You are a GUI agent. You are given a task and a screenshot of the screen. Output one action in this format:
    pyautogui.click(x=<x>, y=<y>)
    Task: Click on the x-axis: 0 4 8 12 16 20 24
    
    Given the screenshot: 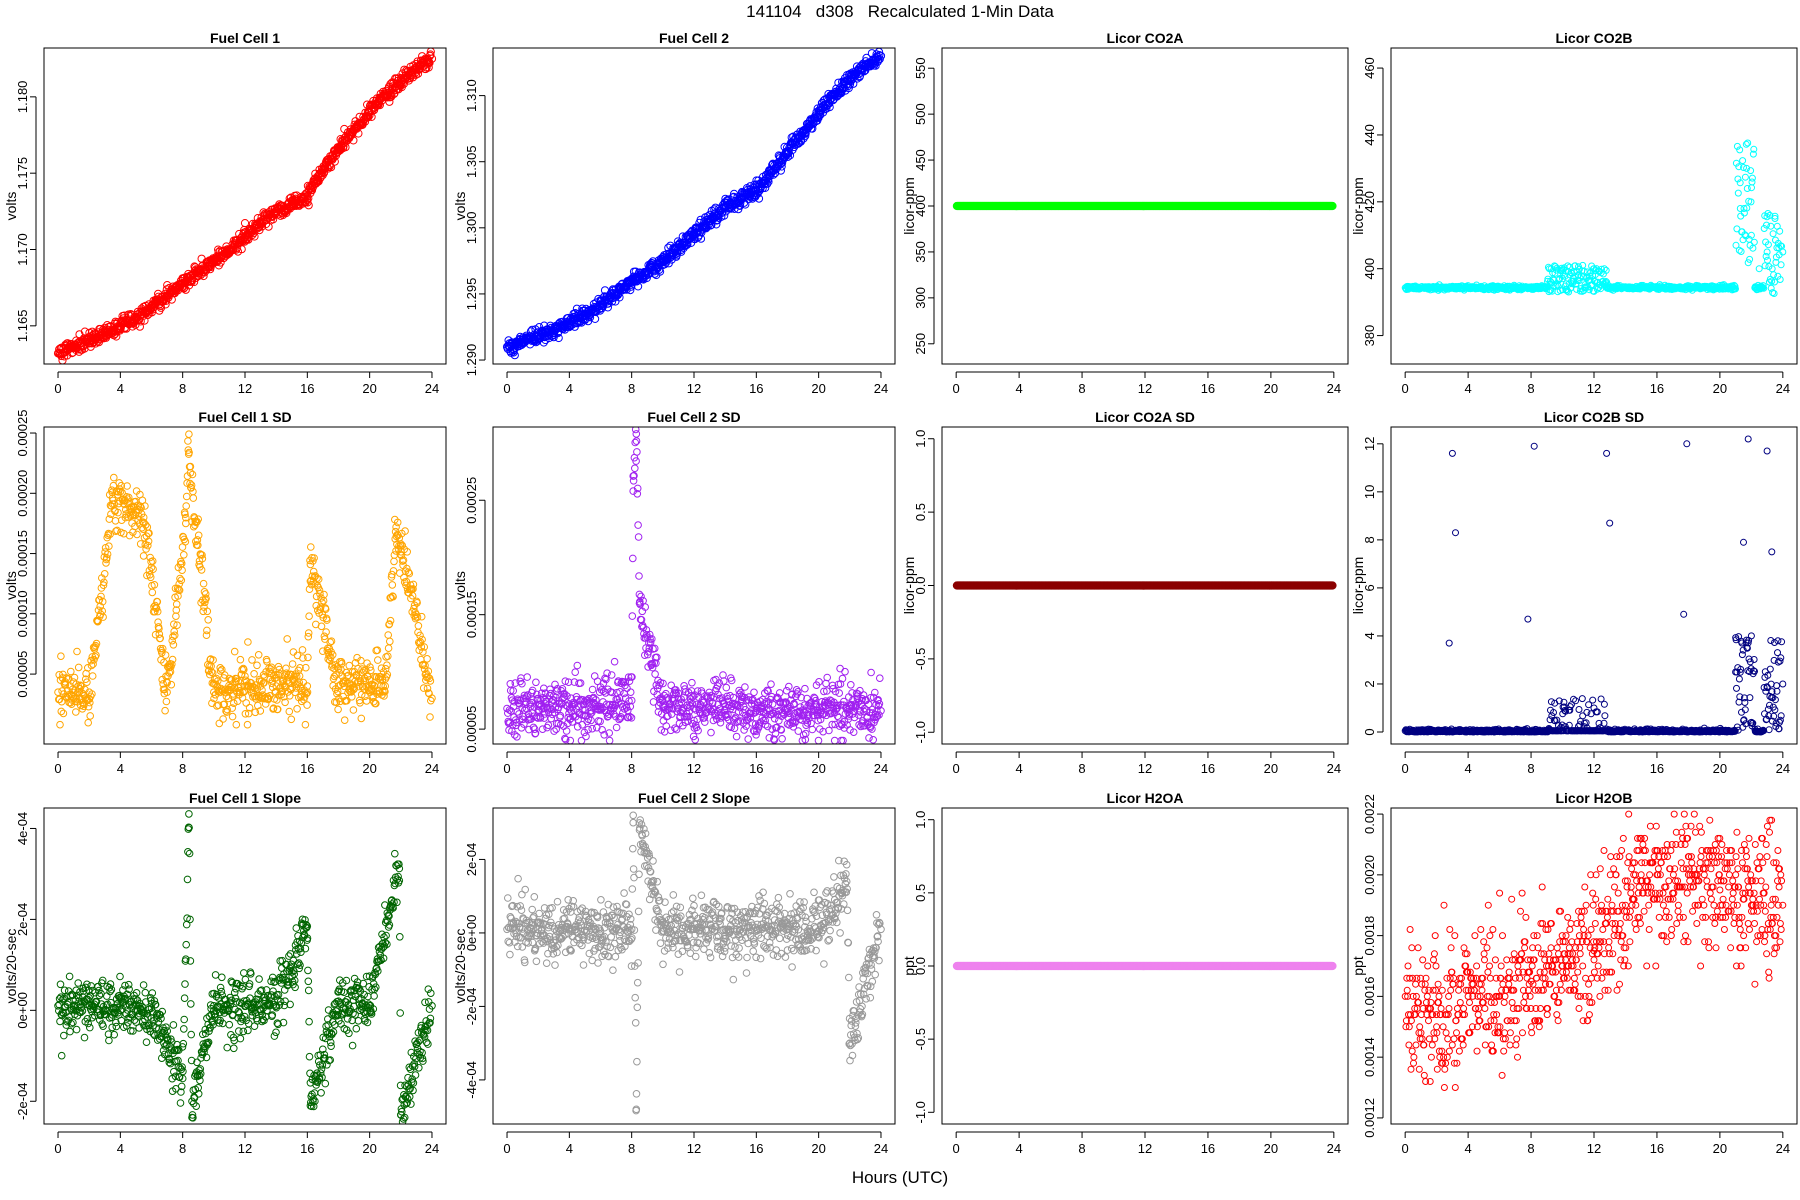 What is the action you would take?
    pyautogui.click(x=1147, y=383)
    